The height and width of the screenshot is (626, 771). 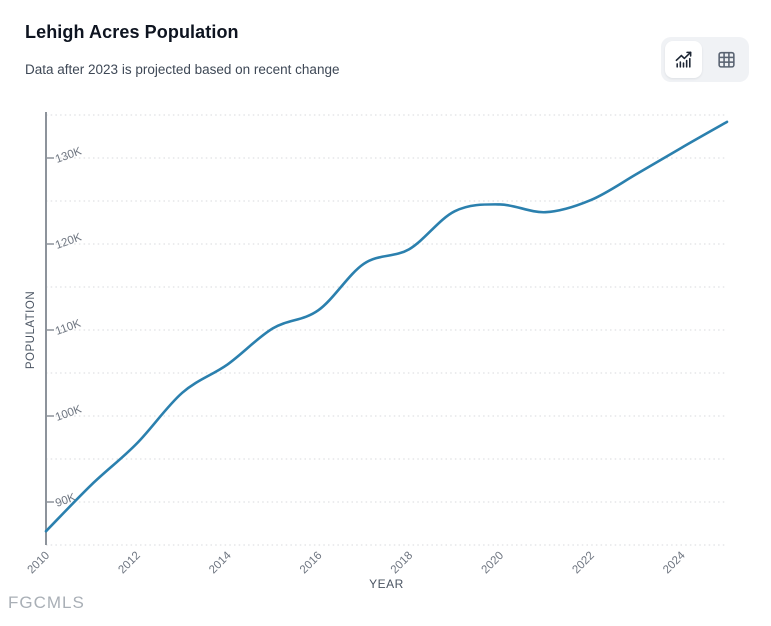 What do you see at coordinates (46, 602) in the screenshot?
I see `watermark: FGCMLS` at bounding box center [46, 602].